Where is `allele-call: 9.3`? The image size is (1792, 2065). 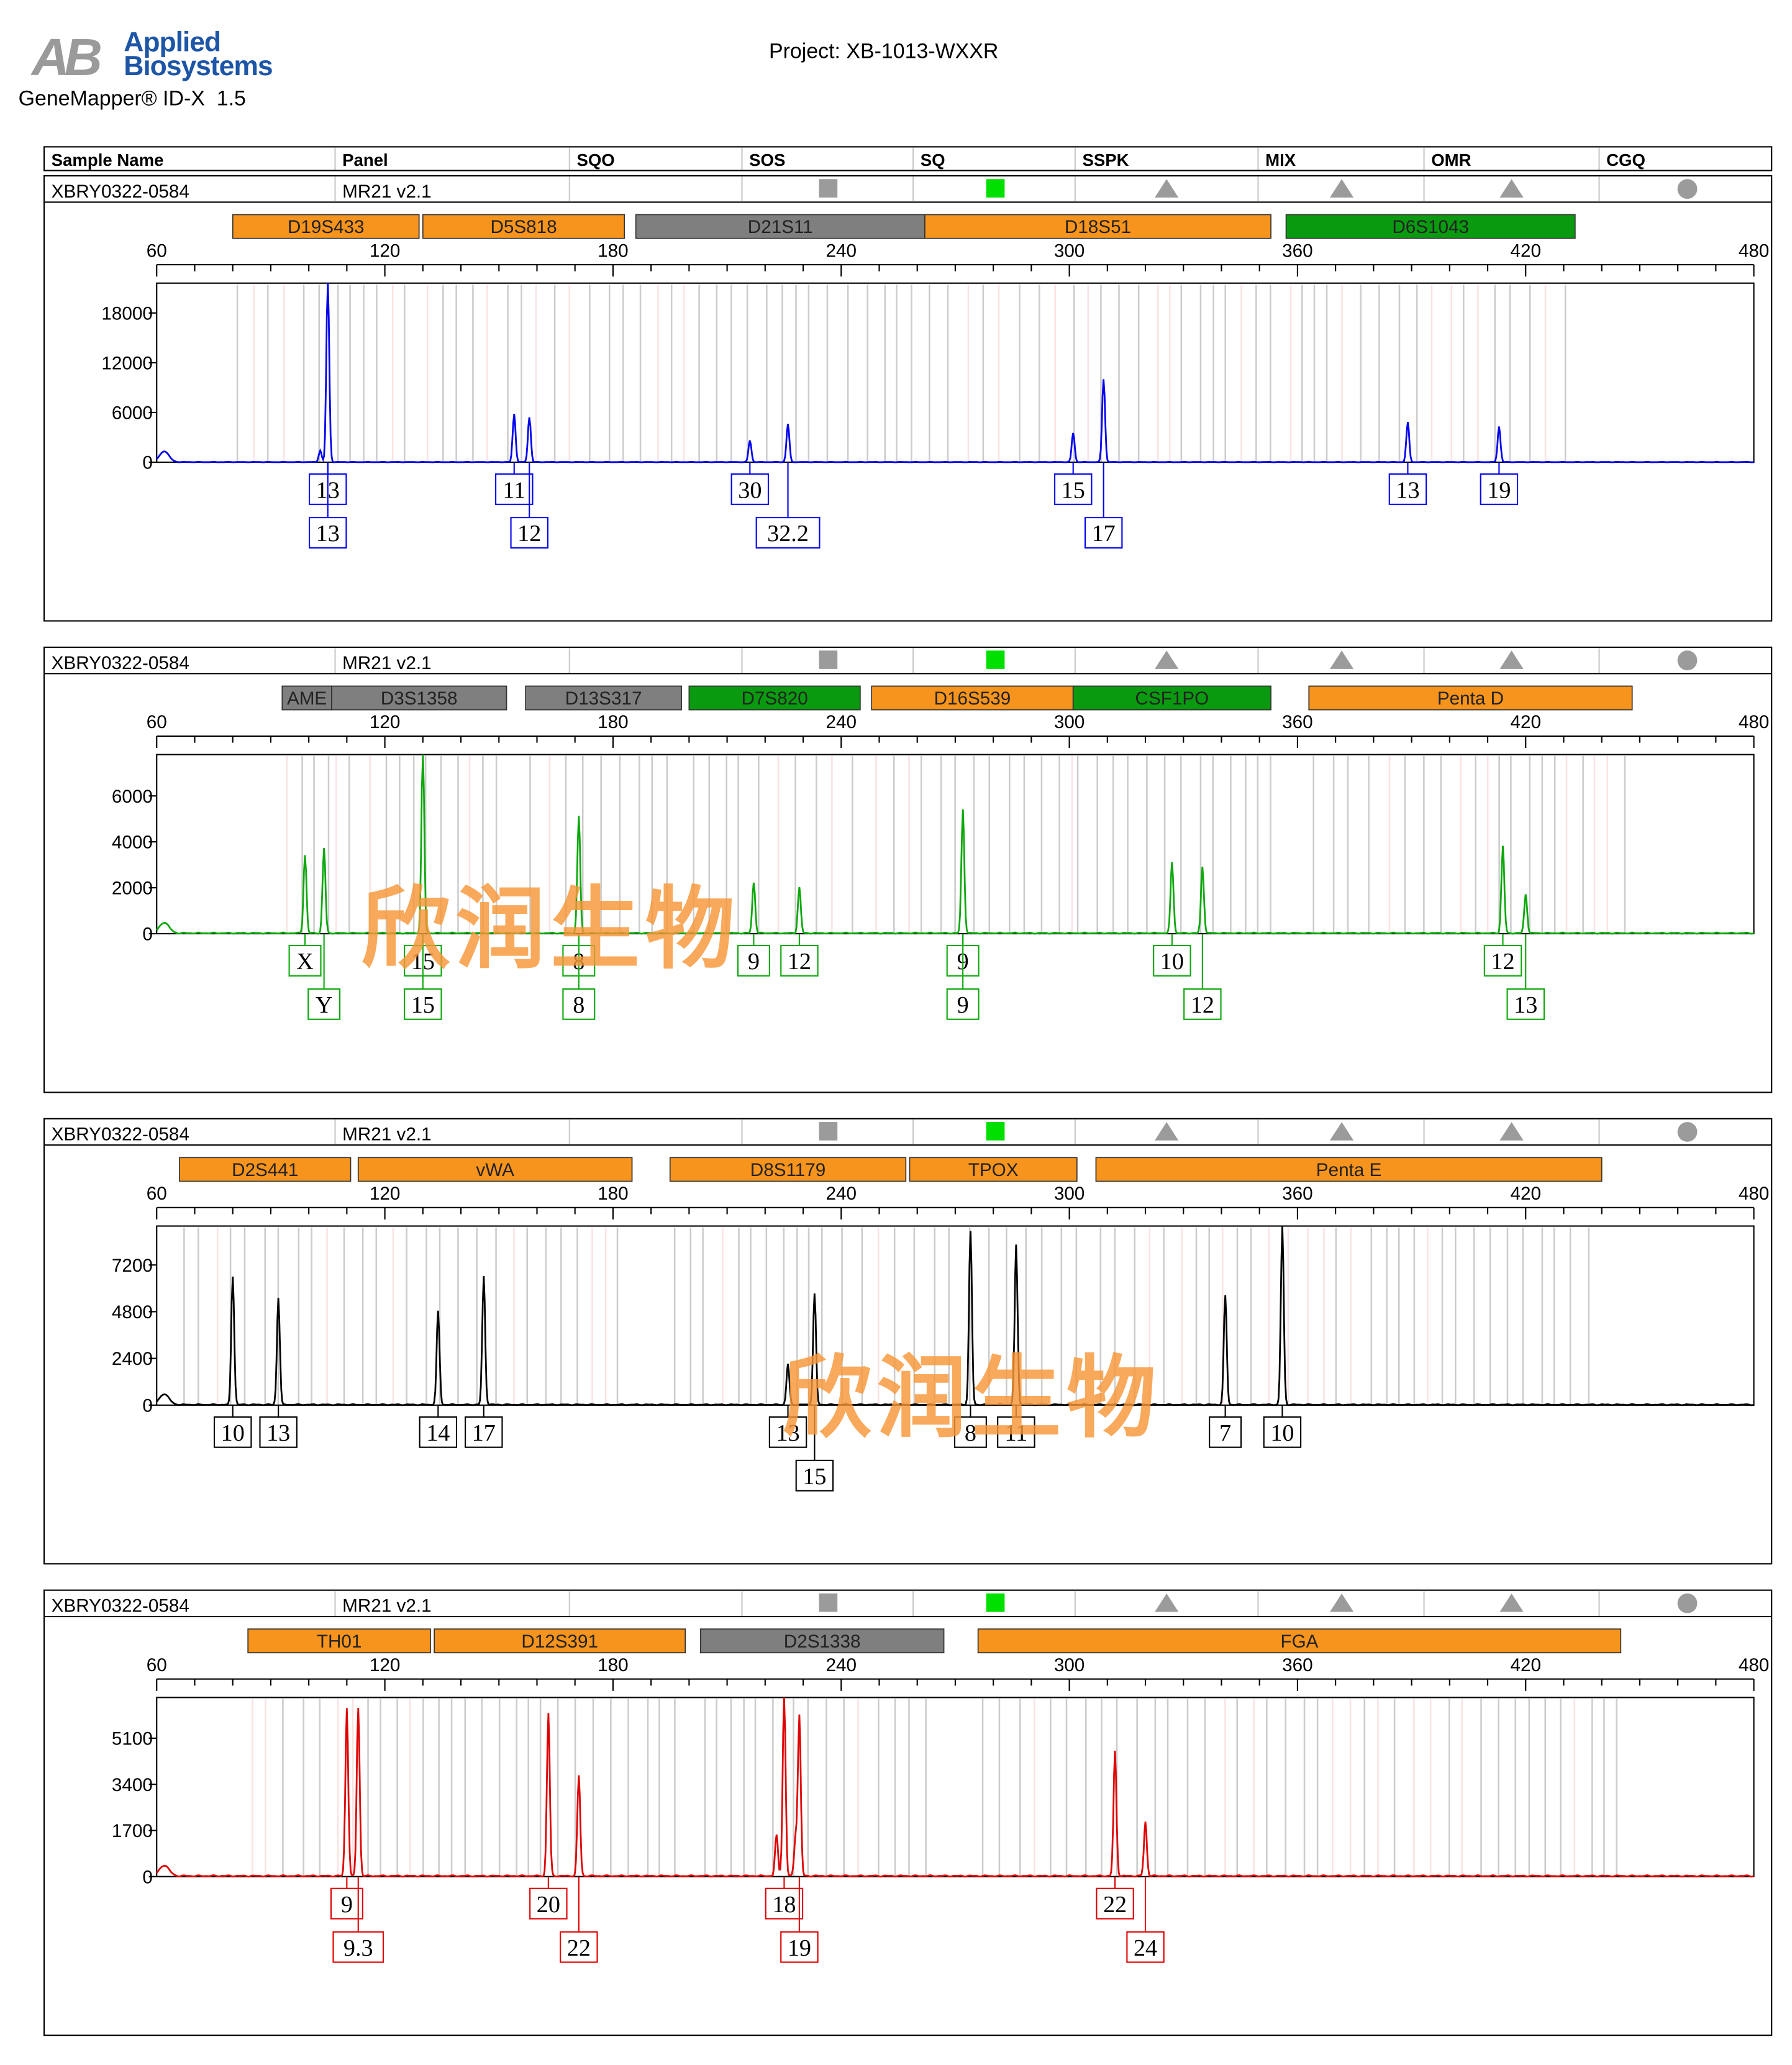 allele-call: 9.3 is located at coordinates (358, 1947).